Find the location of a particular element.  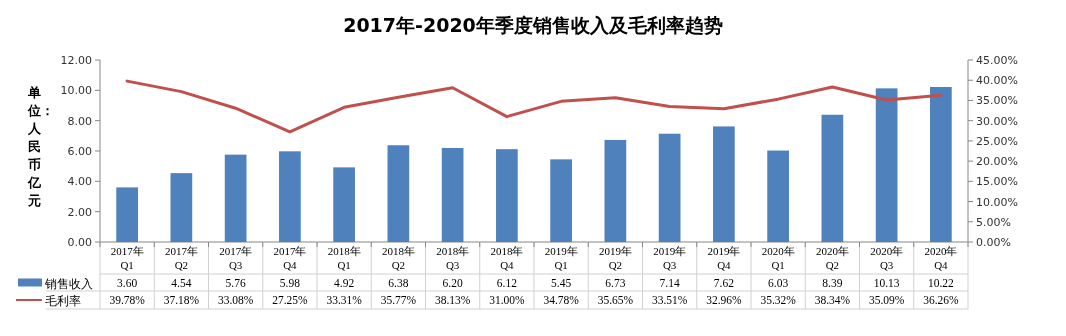

x-tick-label: 2020年 Q1 is located at coordinates (778, 258).